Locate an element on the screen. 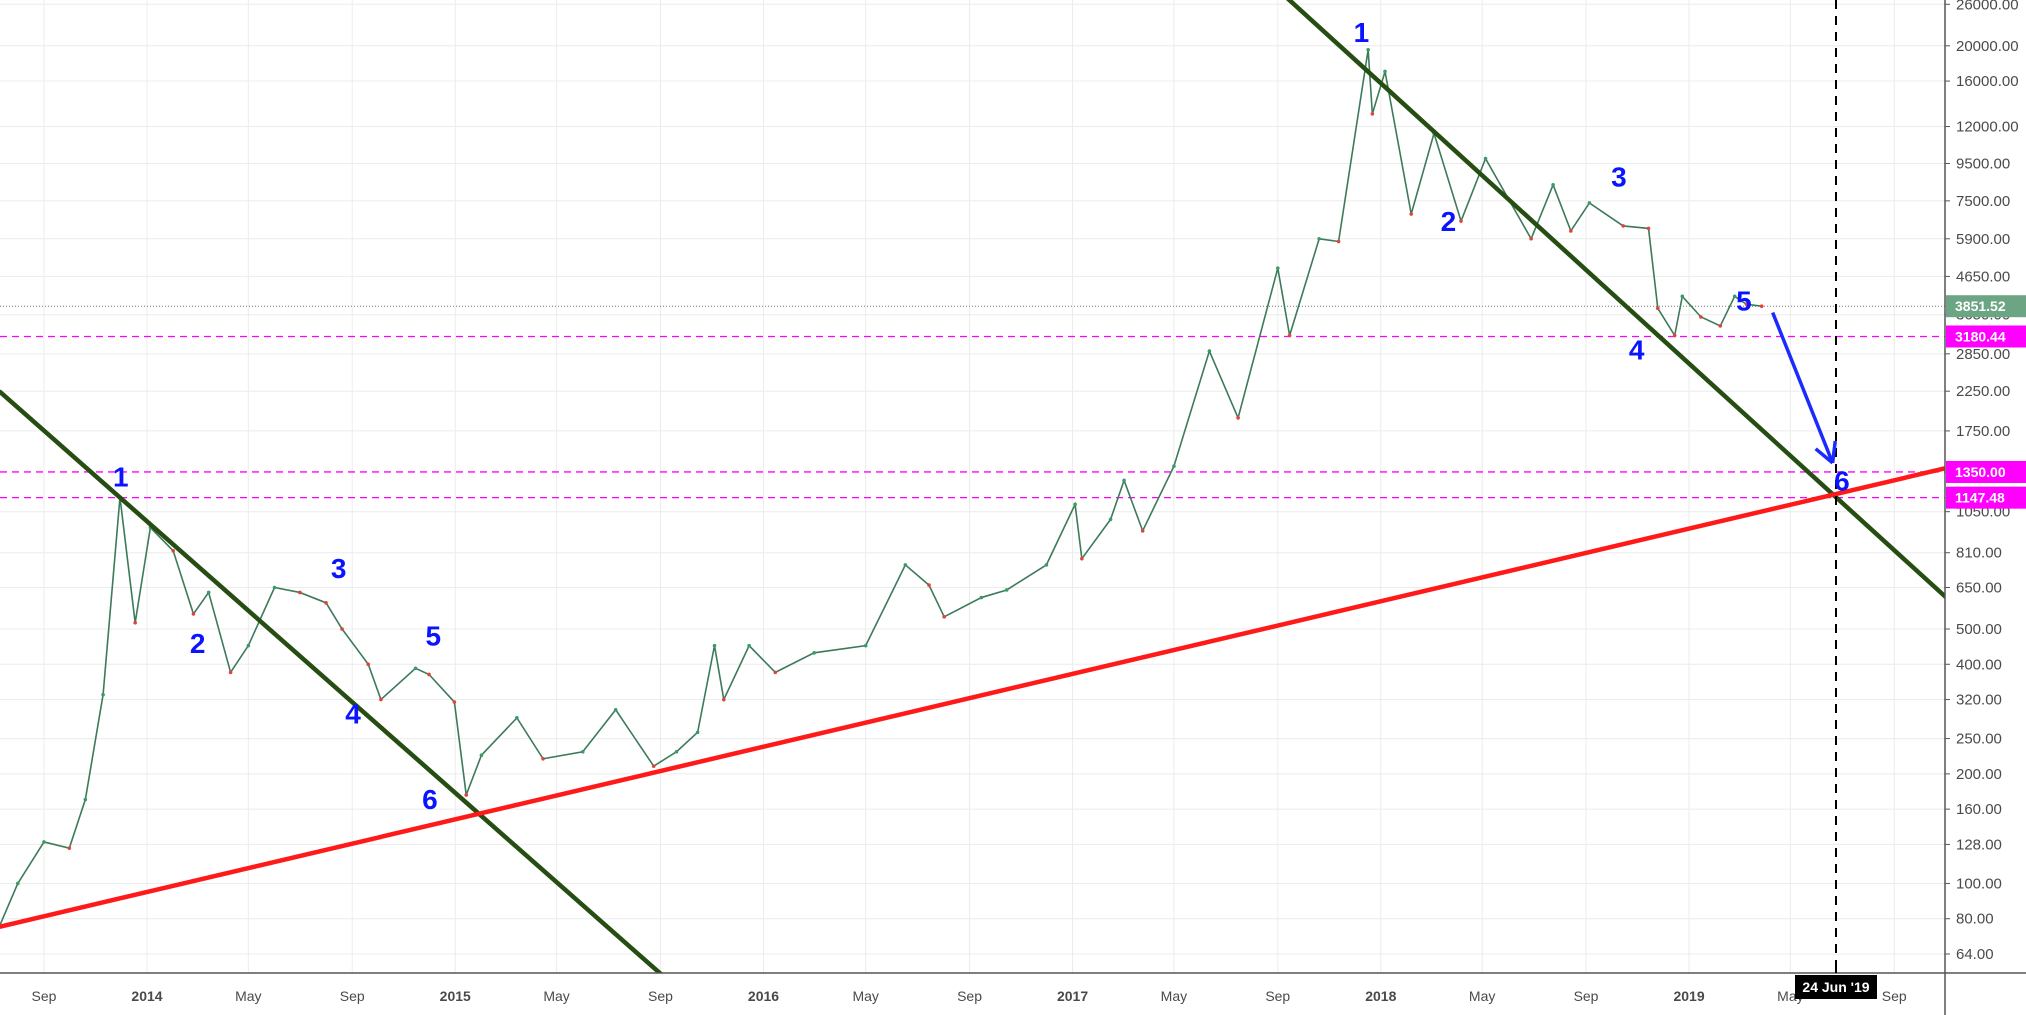 The height and width of the screenshot is (1015, 2026). level-price-tag-bg is located at coordinates (1986, 471).